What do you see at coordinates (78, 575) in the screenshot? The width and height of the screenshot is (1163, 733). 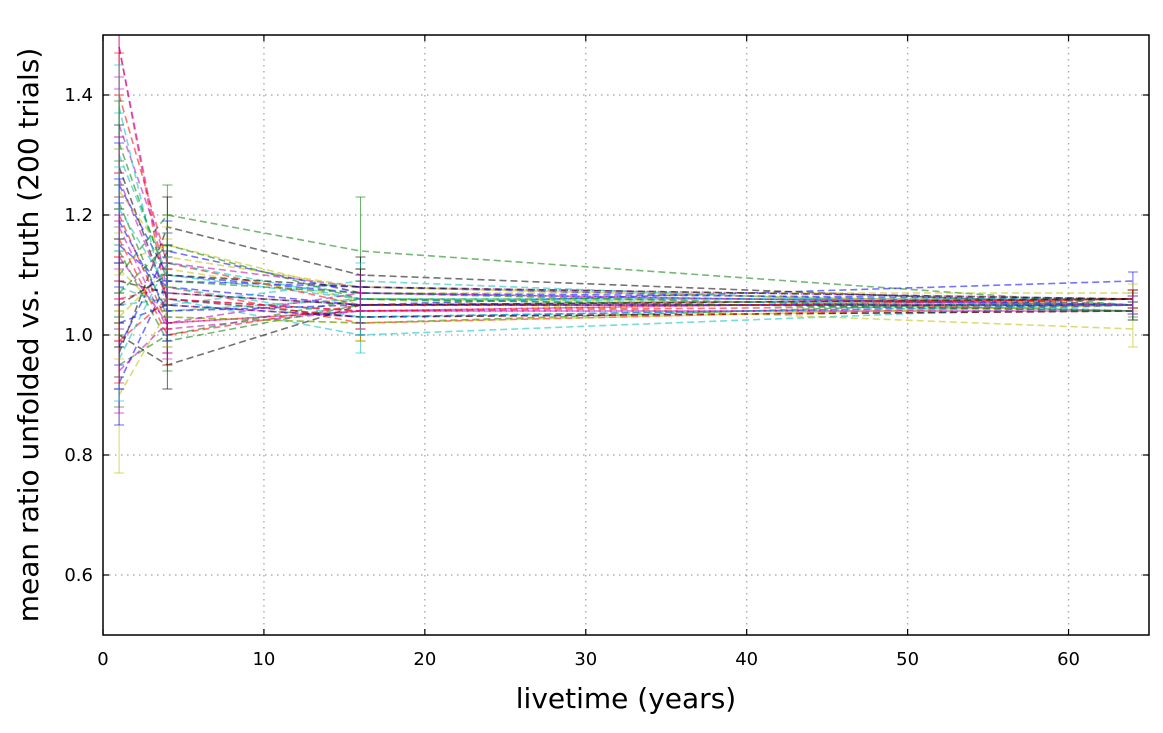 I see `y-tick-label: 0.6` at bounding box center [78, 575].